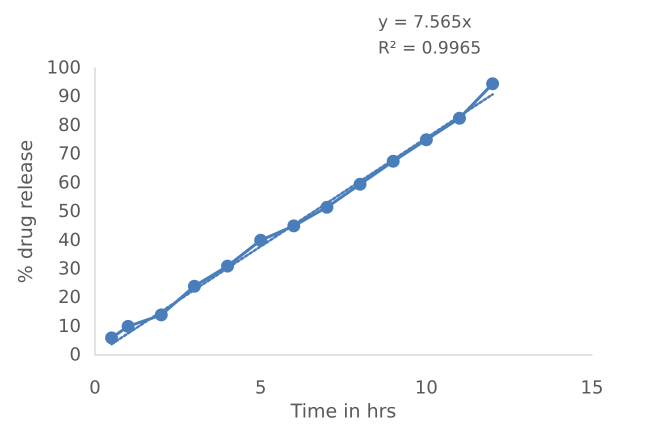  Describe the element at coordinates (69, 211) in the screenshot. I see `y-tick-label: 50` at that location.